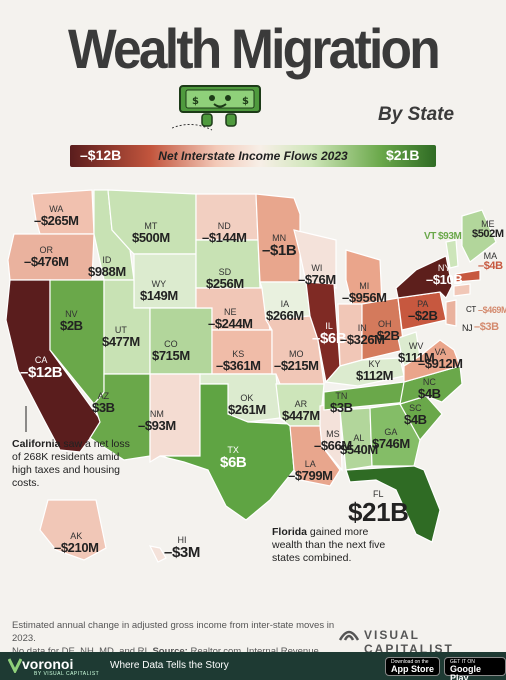 This screenshot has width=506, height=680. What do you see at coordinates (359, 445) in the screenshot?
I see `state-label: AL $540M` at bounding box center [359, 445].